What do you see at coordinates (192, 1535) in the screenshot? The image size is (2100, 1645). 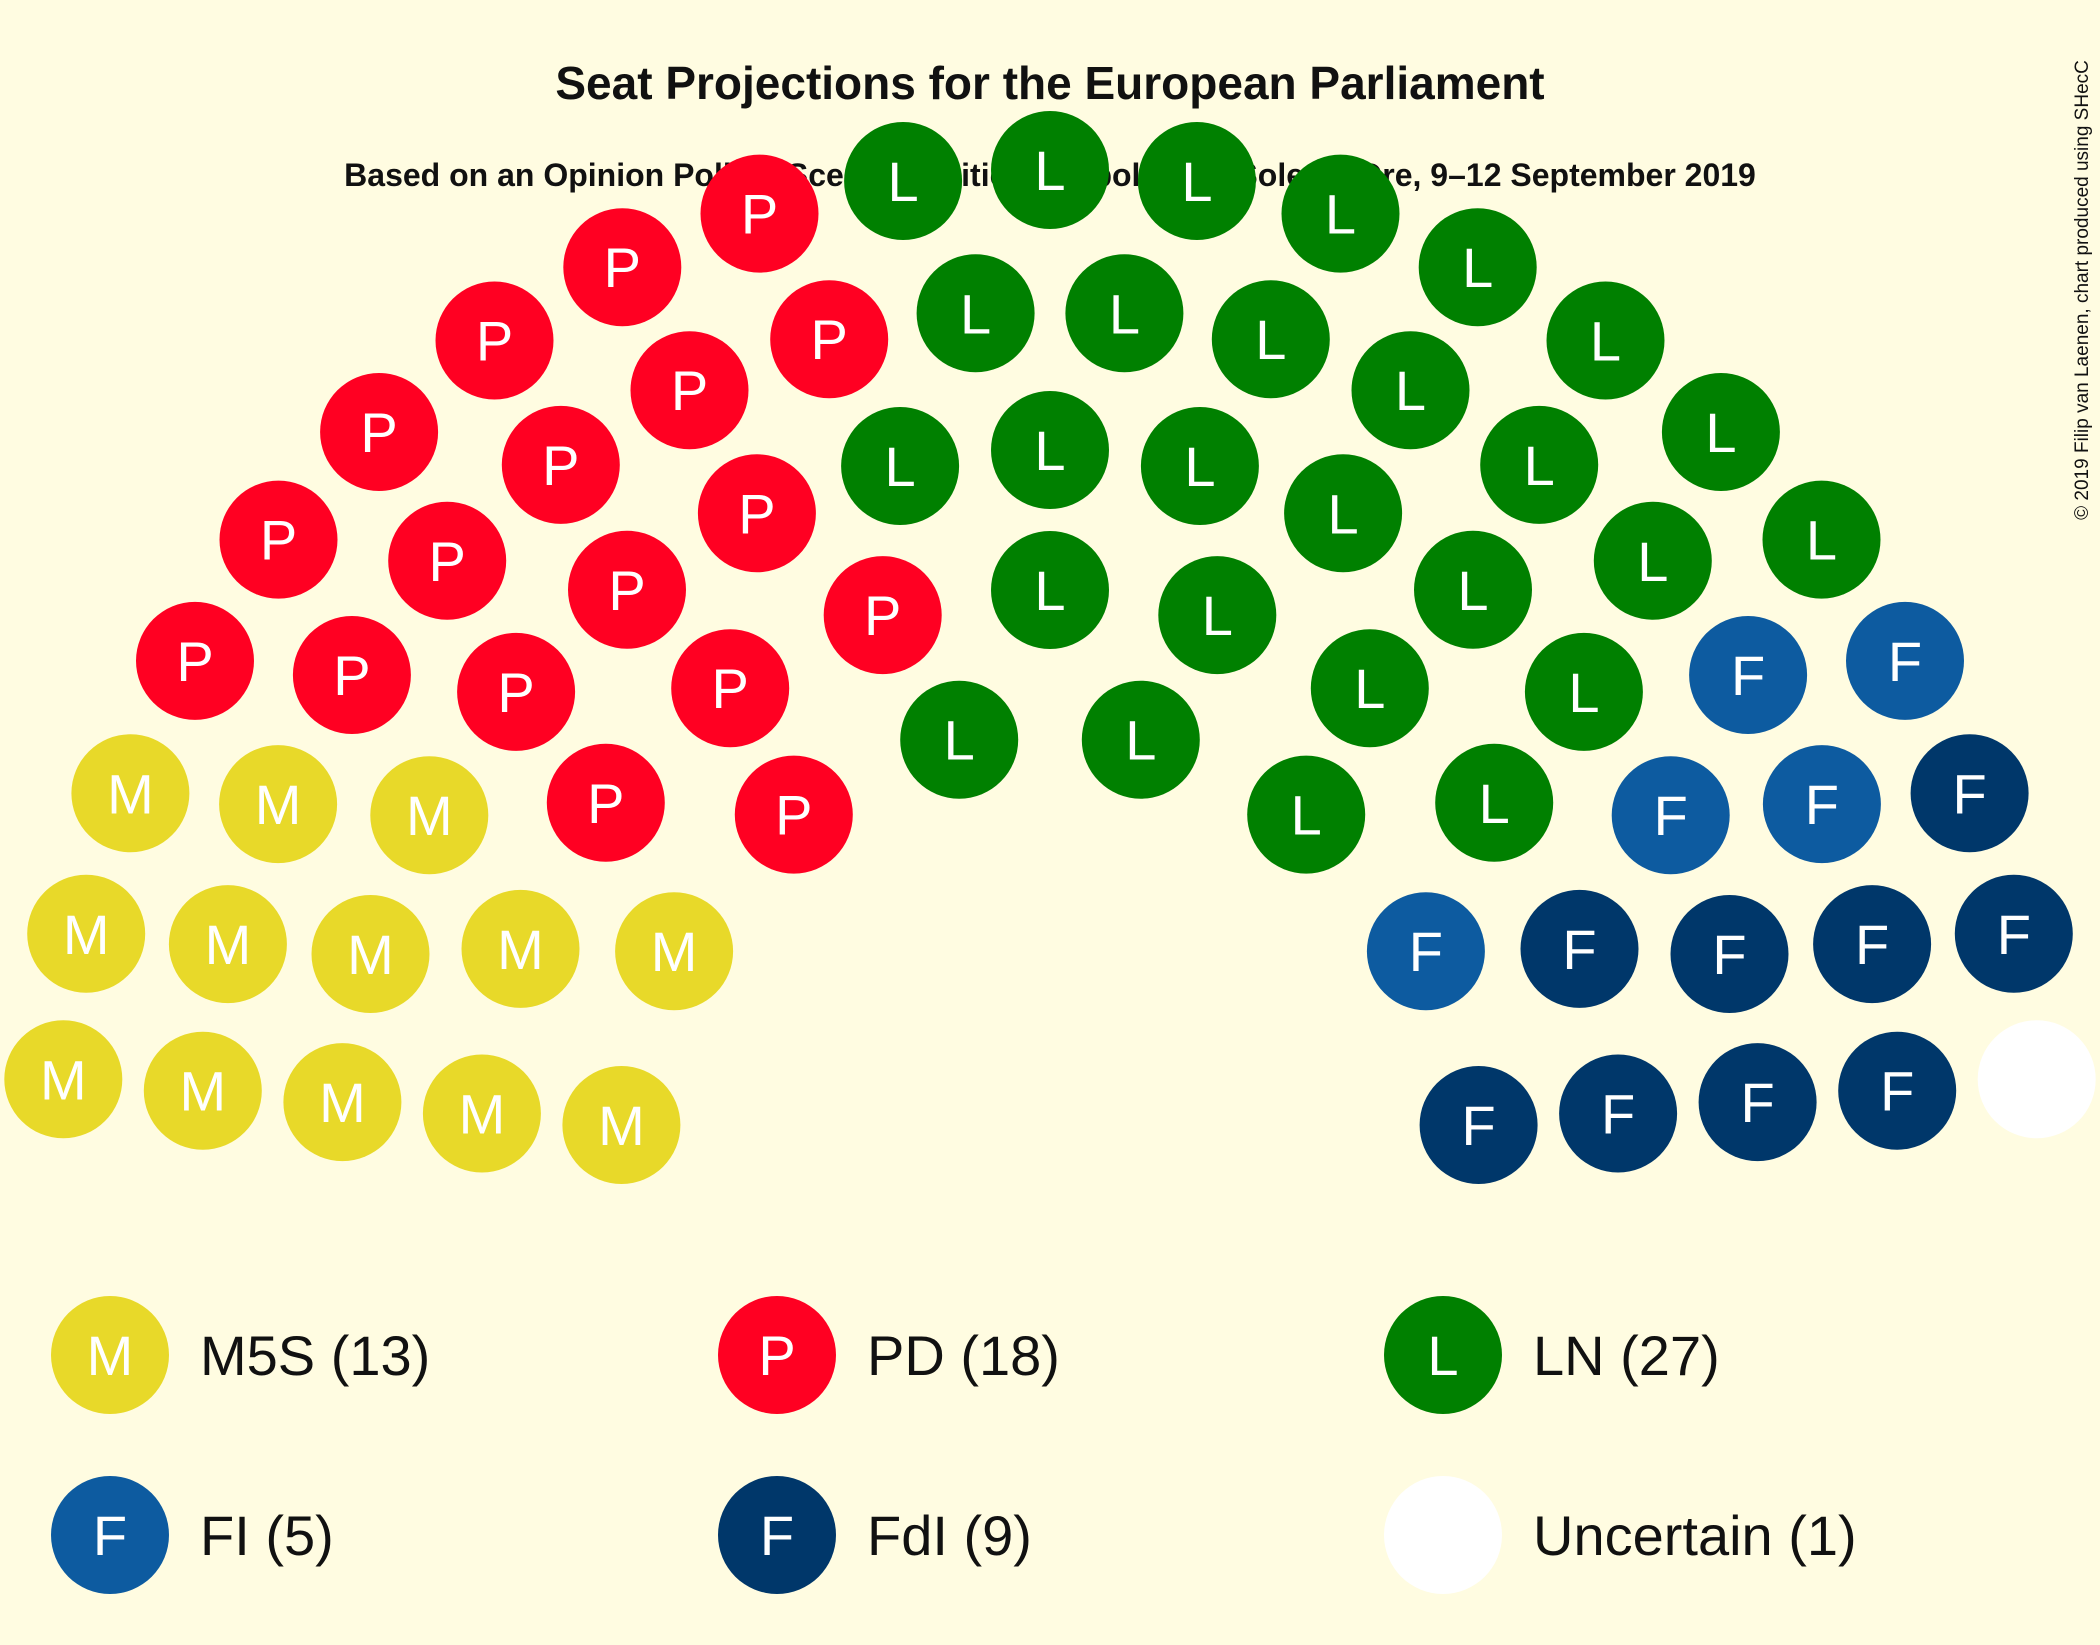 I see `legend-item-fi: F FI (5)` at bounding box center [192, 1535].